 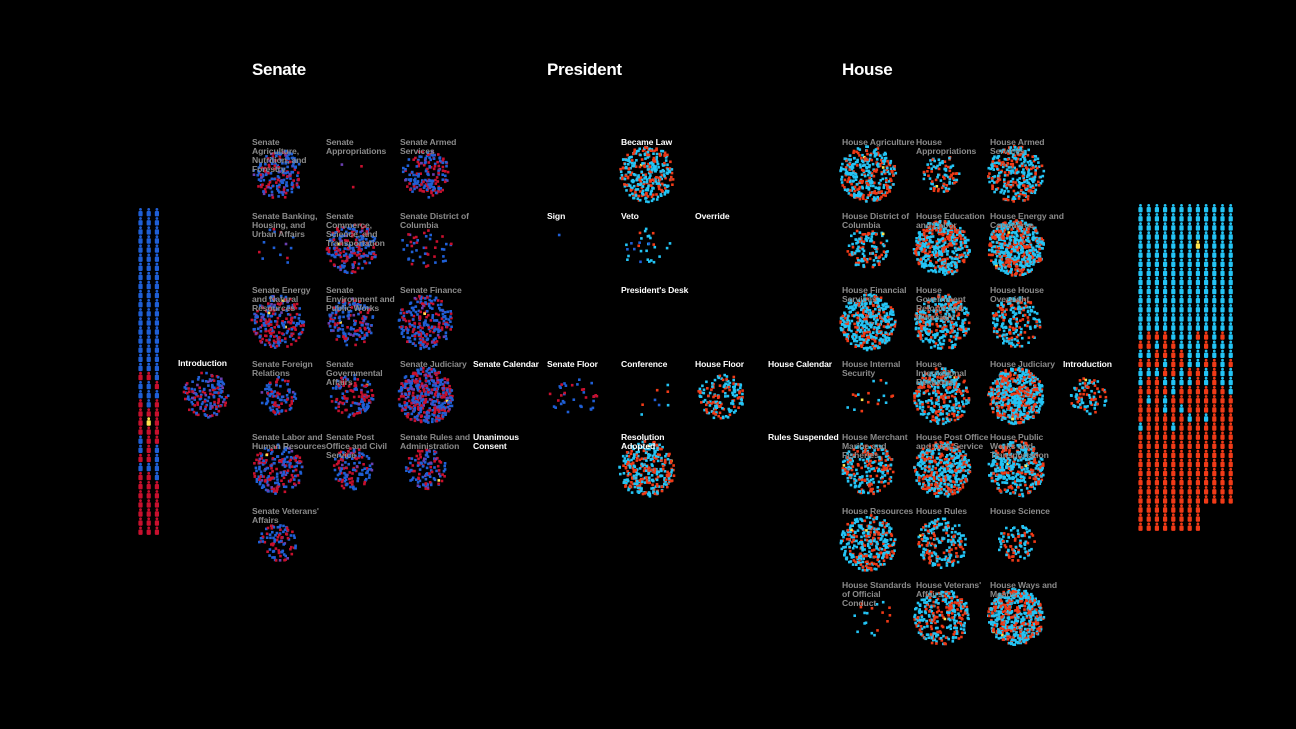 I want to click on node-senate-labor: Senate Labor and Human Resources, so click(x=289, y=469).